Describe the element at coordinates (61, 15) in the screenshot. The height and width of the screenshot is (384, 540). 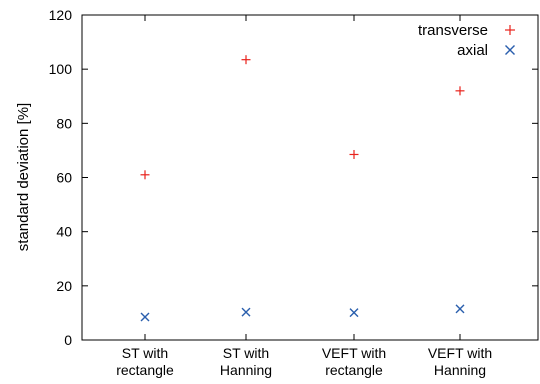
I see `y-tick-label: 120` at that location.